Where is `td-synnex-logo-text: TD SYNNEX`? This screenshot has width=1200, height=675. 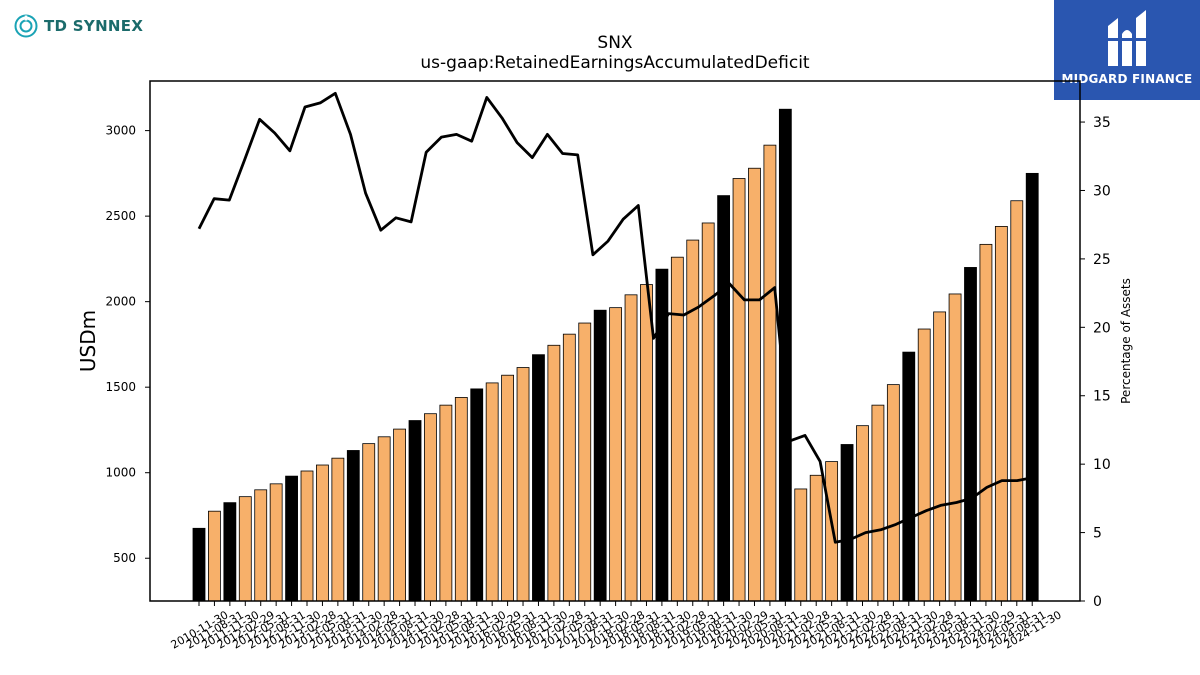
td-synnex-logo-text: TD SYNNEX is located at coordinates (94, 26).